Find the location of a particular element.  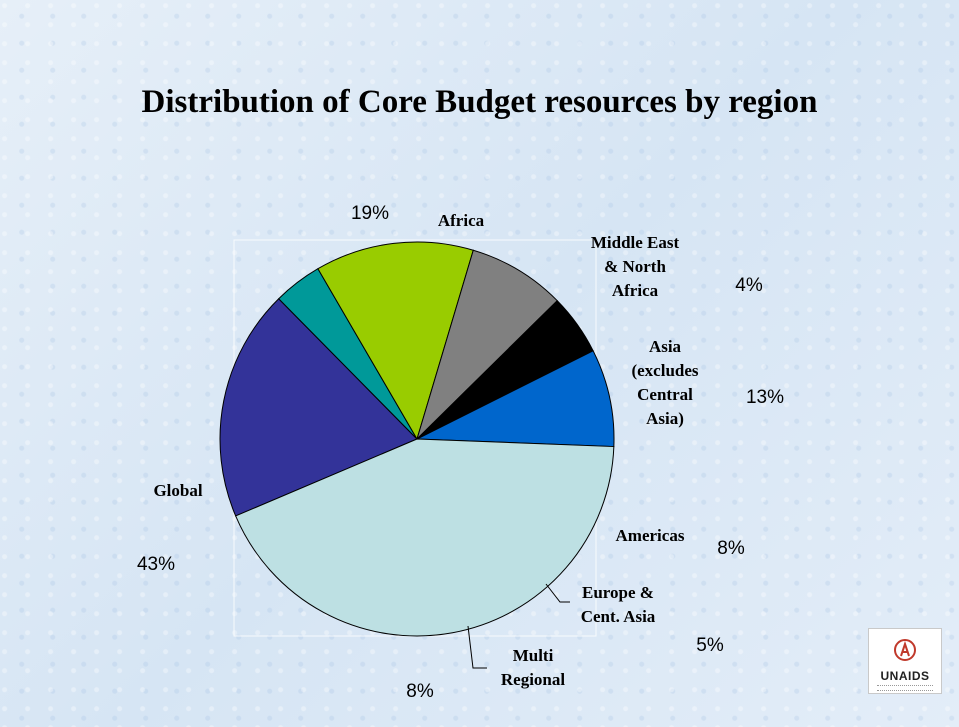

slice-percent-africa: 19% is located at coordinates (370, 213).